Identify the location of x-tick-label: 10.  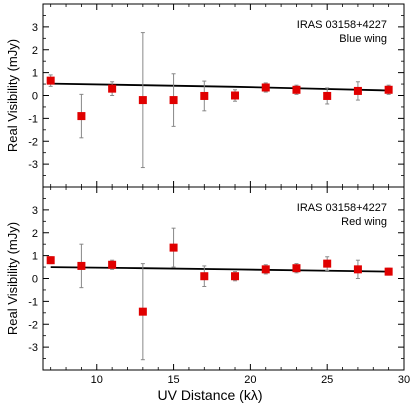
(97, 380).